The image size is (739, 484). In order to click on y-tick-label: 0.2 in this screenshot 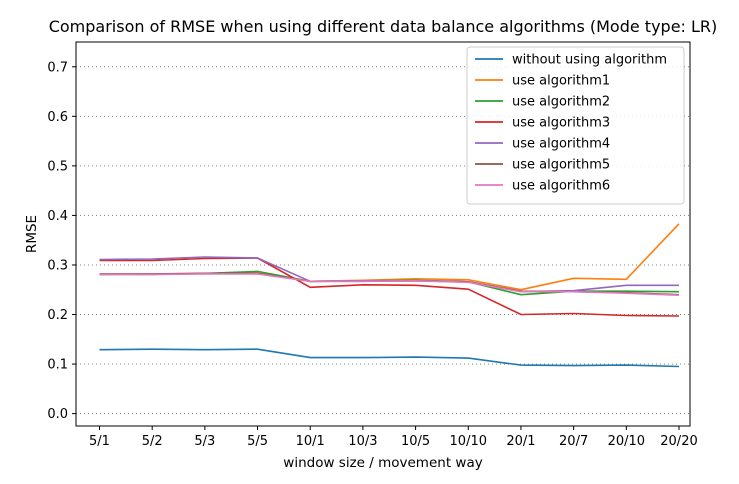, I will do `click(57, 315)`.